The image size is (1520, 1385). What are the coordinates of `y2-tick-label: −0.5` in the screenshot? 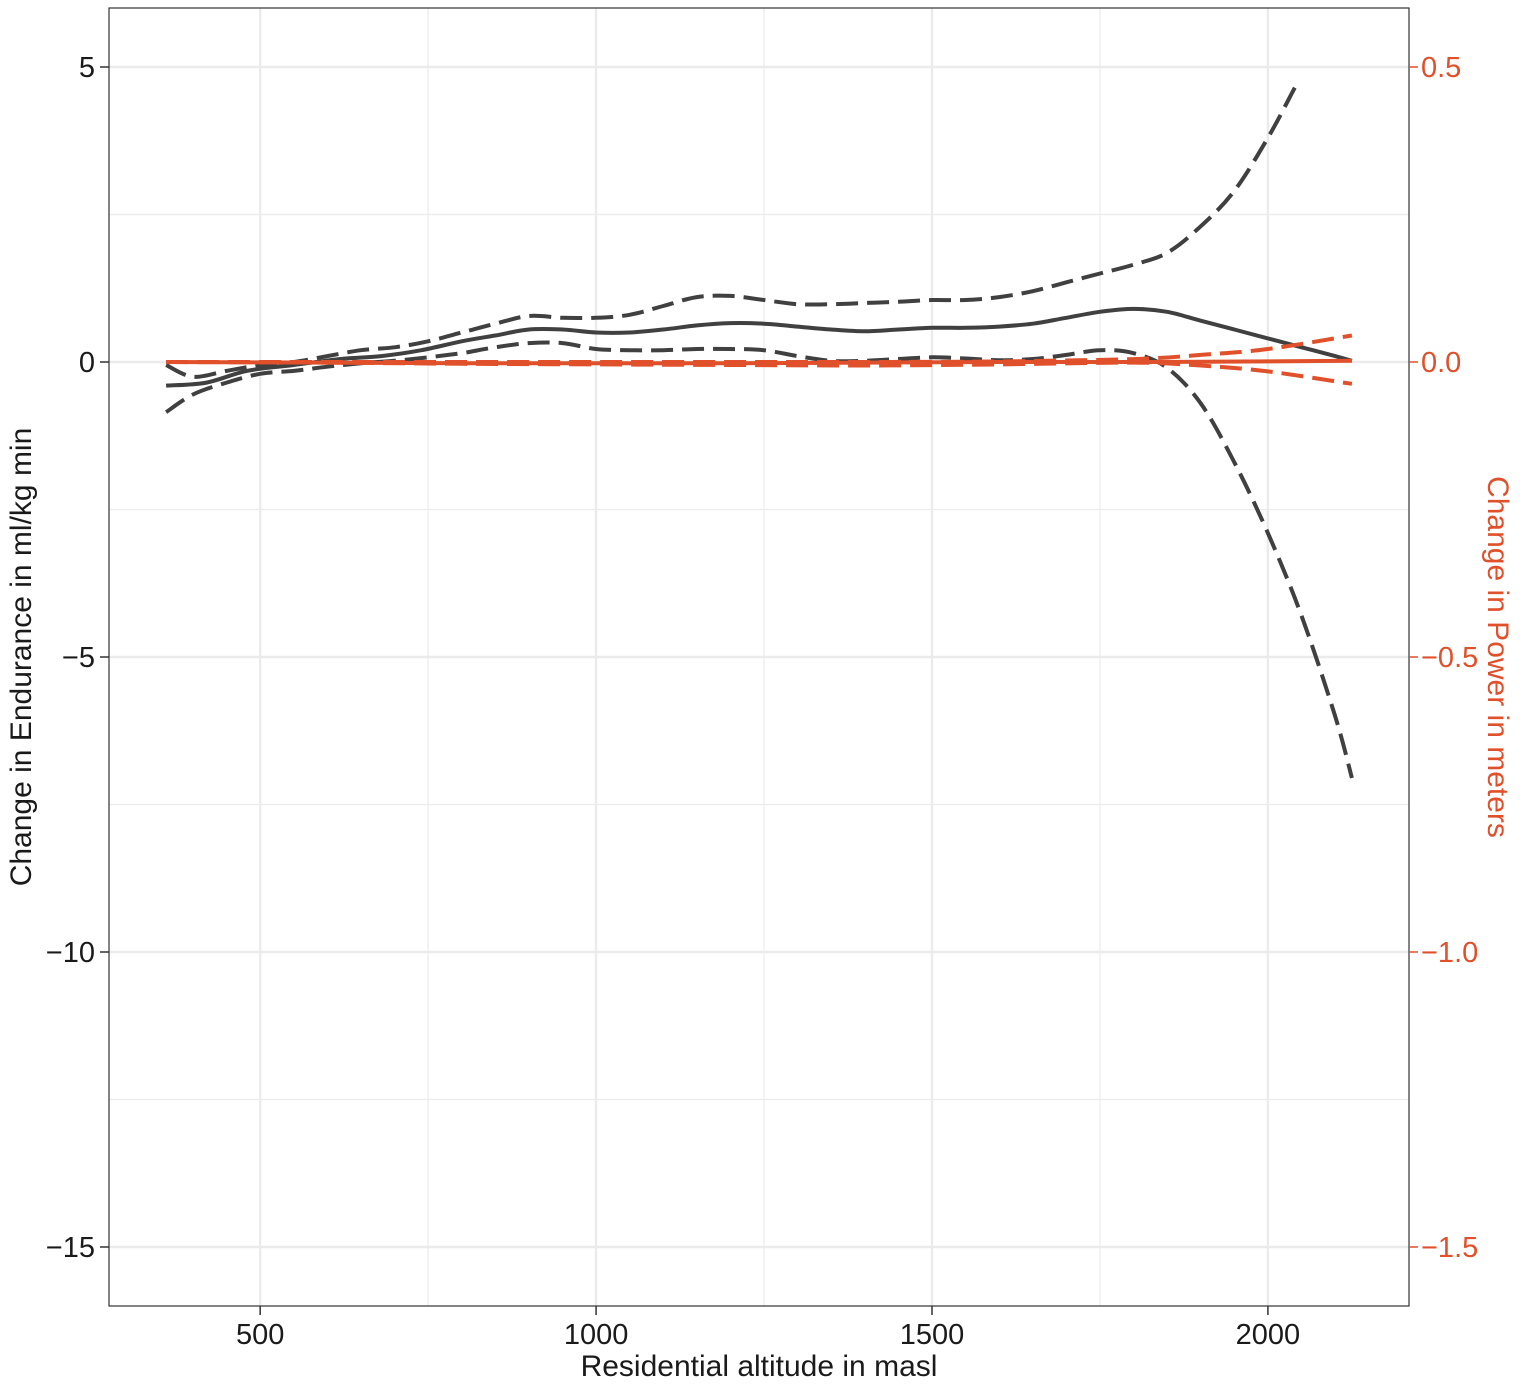 It's located at (1449, 658).